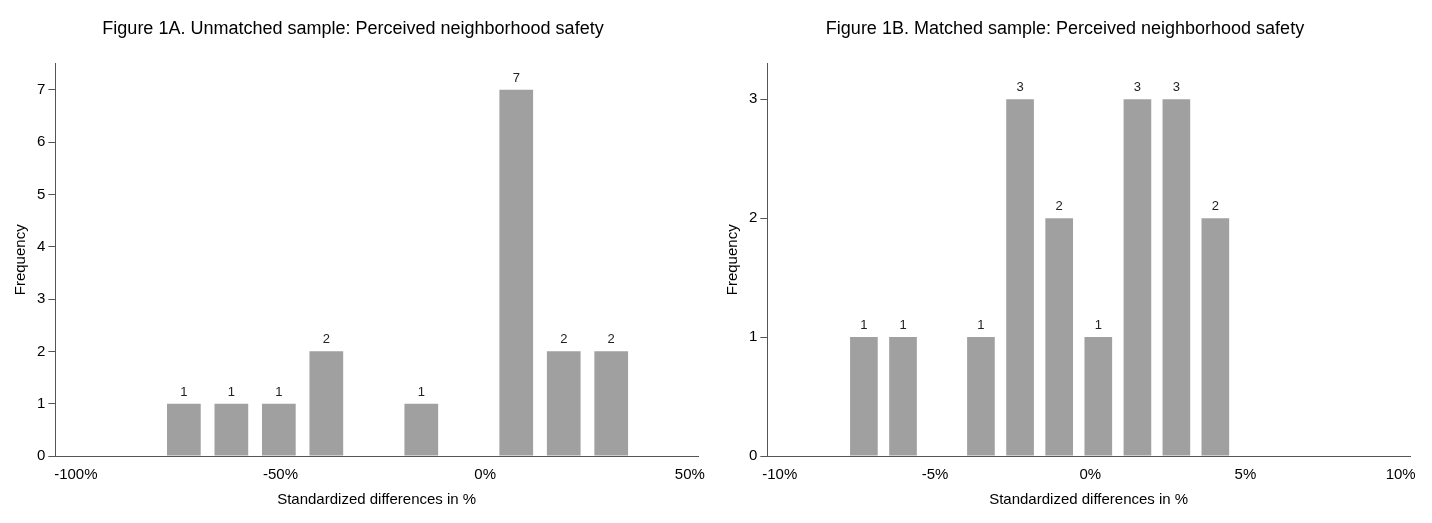  I want to click on x-tick-label: 50%, so click(689, 474).